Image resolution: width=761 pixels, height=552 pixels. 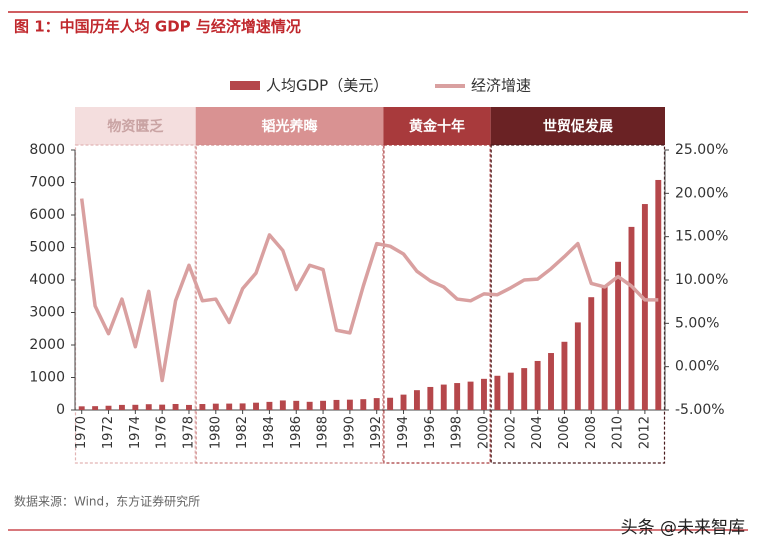 What do you see at coordinates (245, 85) in the screenshot?
I see `legend-swatch` at bounding box center [245, 85].